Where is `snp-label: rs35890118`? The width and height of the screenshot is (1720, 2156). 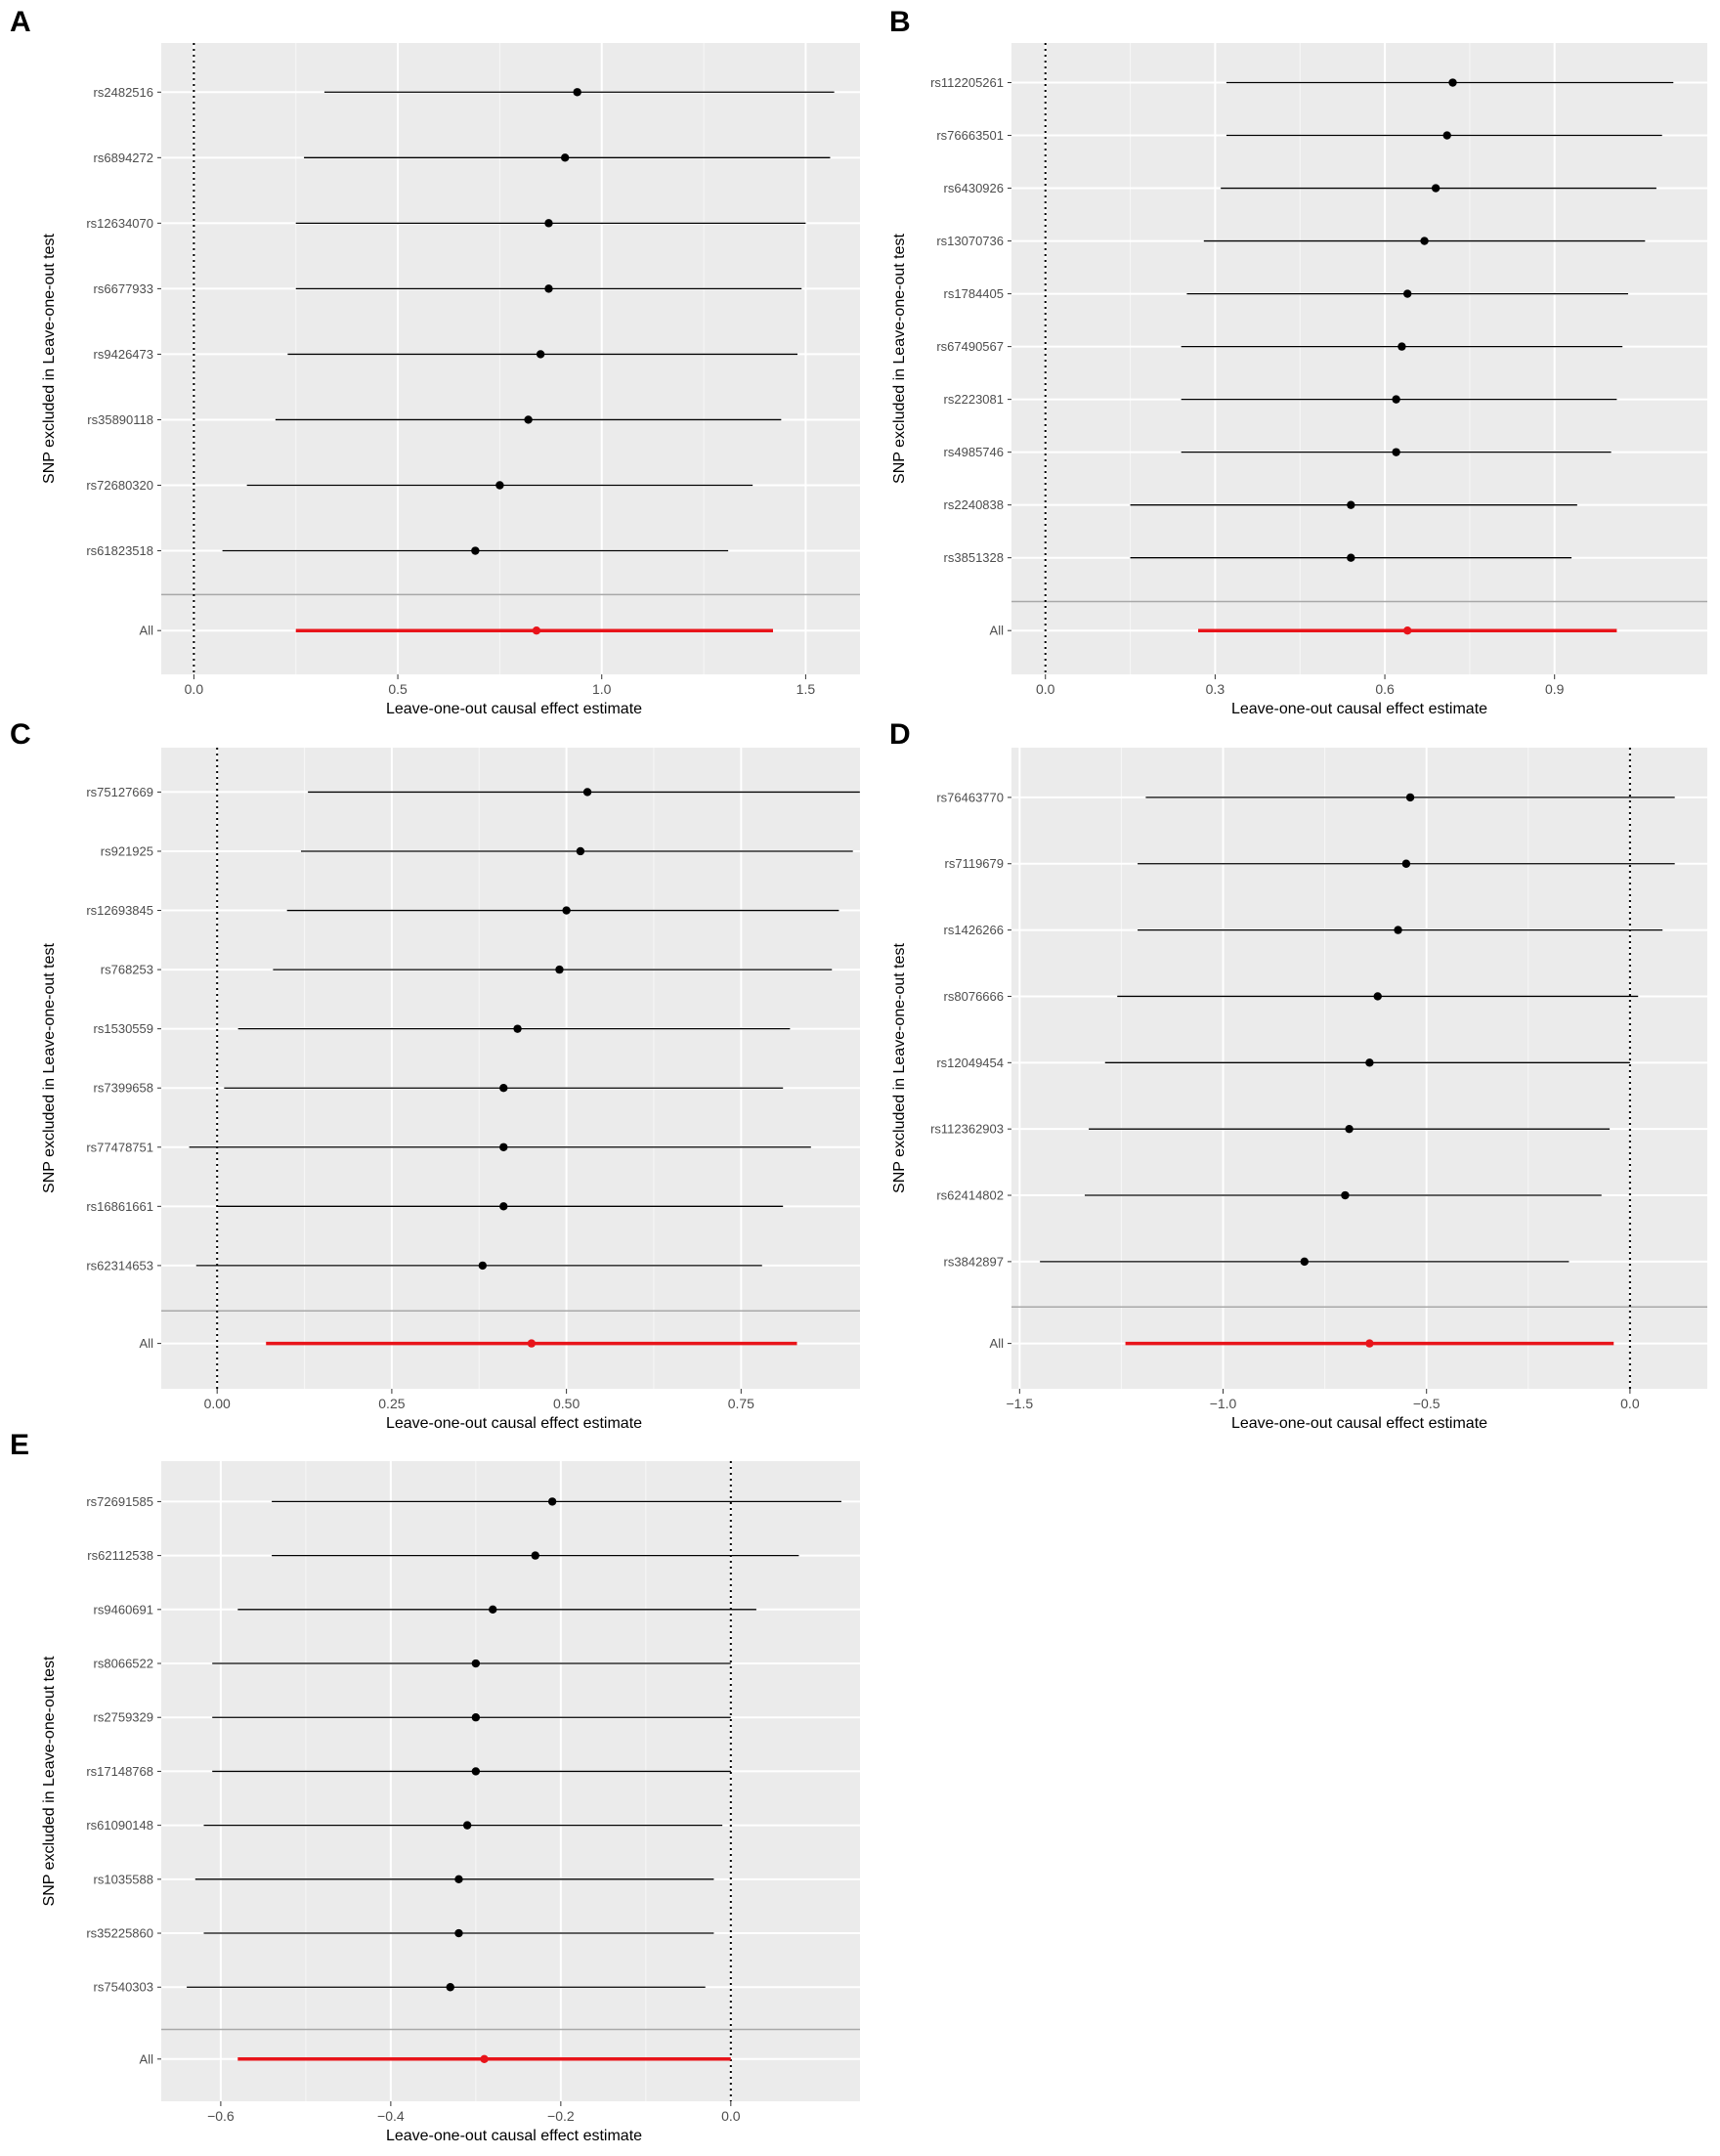
snp-label: rs35890118 is located at coordinates (120, 419).